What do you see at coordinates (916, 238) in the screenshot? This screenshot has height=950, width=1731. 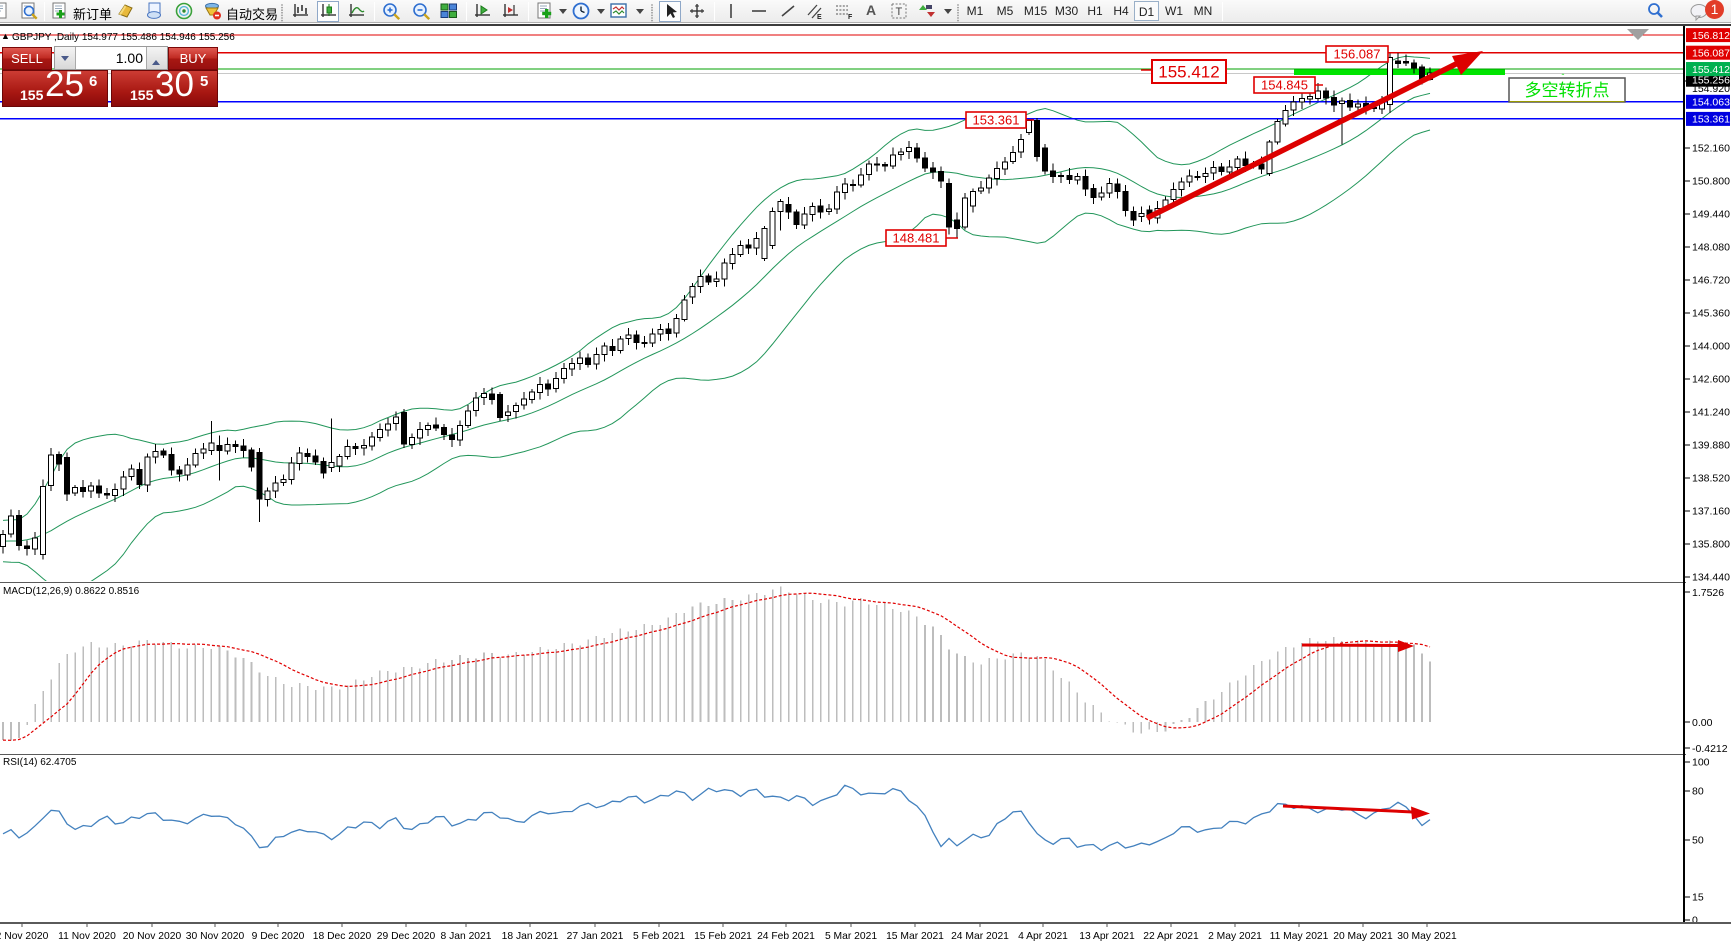 I see `svg-text: 148.481` at bounding box center [916, 238].